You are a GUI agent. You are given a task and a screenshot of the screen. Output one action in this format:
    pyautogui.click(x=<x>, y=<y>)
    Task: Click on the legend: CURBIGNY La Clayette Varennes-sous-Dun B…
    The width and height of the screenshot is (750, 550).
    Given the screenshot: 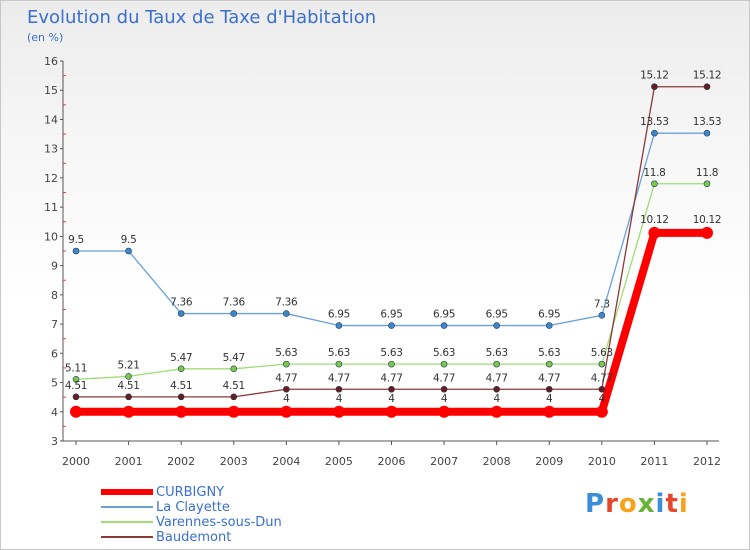 What is the action you would take?
    pyautogui.click(x=231, y=515)
    